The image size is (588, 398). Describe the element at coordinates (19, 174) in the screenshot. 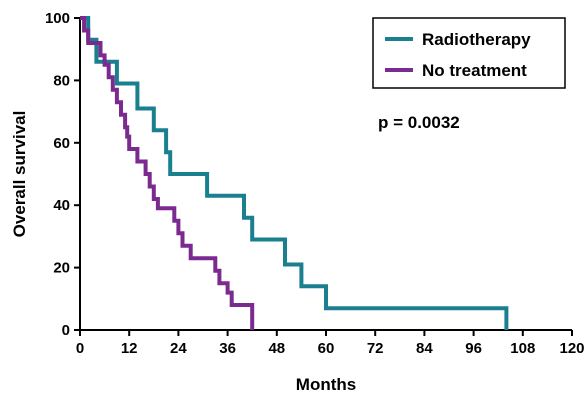

I see `y-axis-title: Overall survival` at that location.